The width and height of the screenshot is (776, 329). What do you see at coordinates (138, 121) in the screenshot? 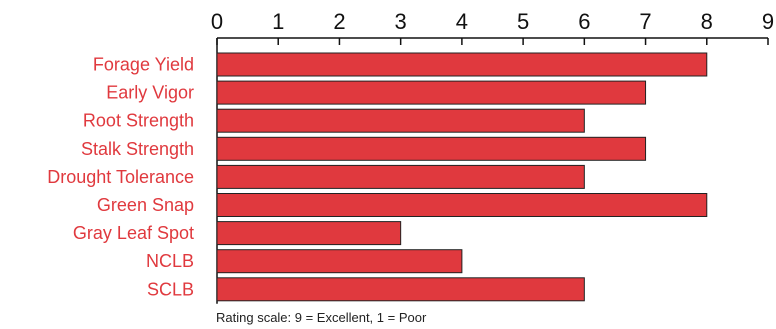
I see `category-label: Root Strength` at bounding box center [138, 121].